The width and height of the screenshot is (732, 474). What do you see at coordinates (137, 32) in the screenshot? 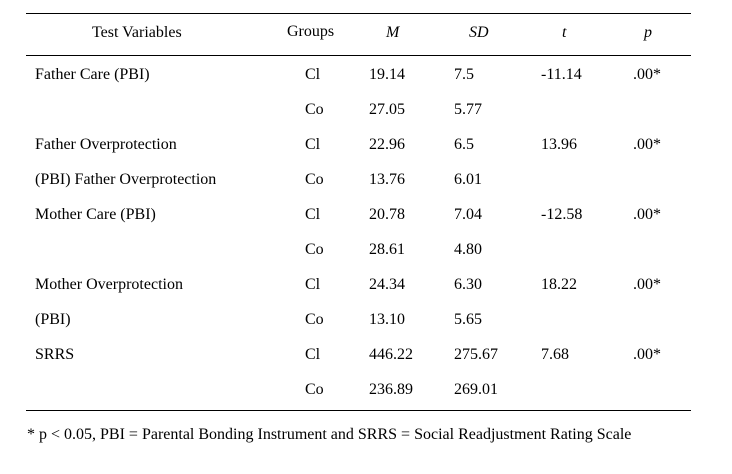
I see `header-test-variables: Test Variables` at bounding box center [137, 32].